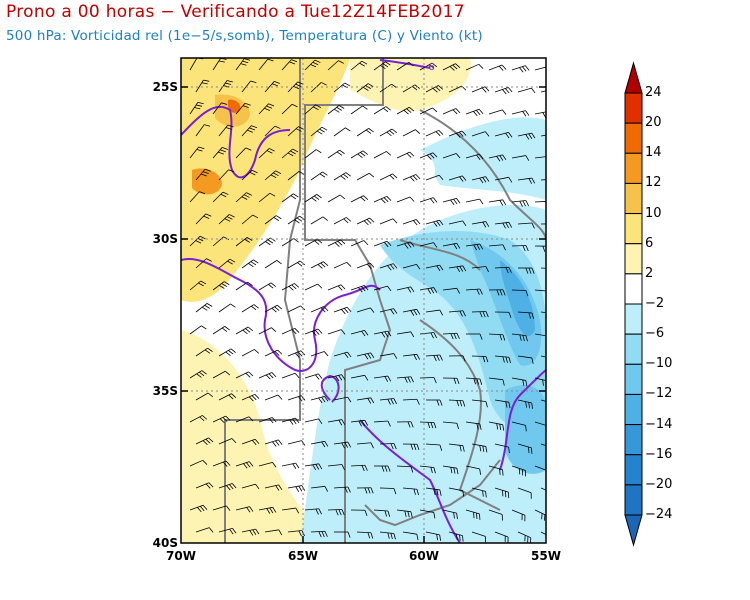 This screenshot has height=600, width=750. What do you see at coordinates (633, 77) in the screenshot?
I see `colorbar-top-arrow` at bounding box center [633, 77].